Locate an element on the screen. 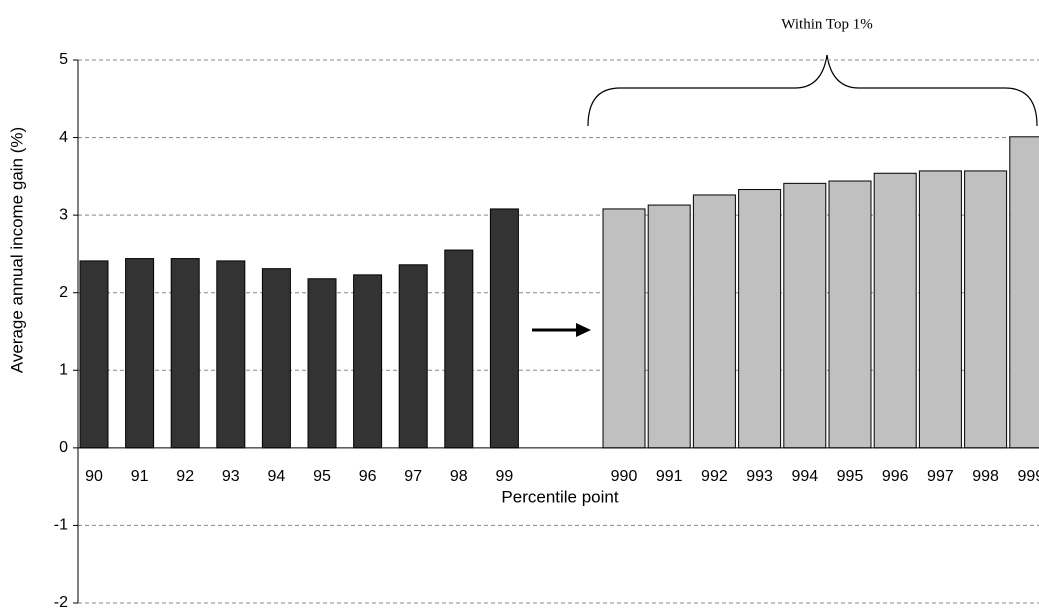 The height and width of the screenshot is (610, 1039). x-tick-label: 93 is located at coordinates (231, 476).